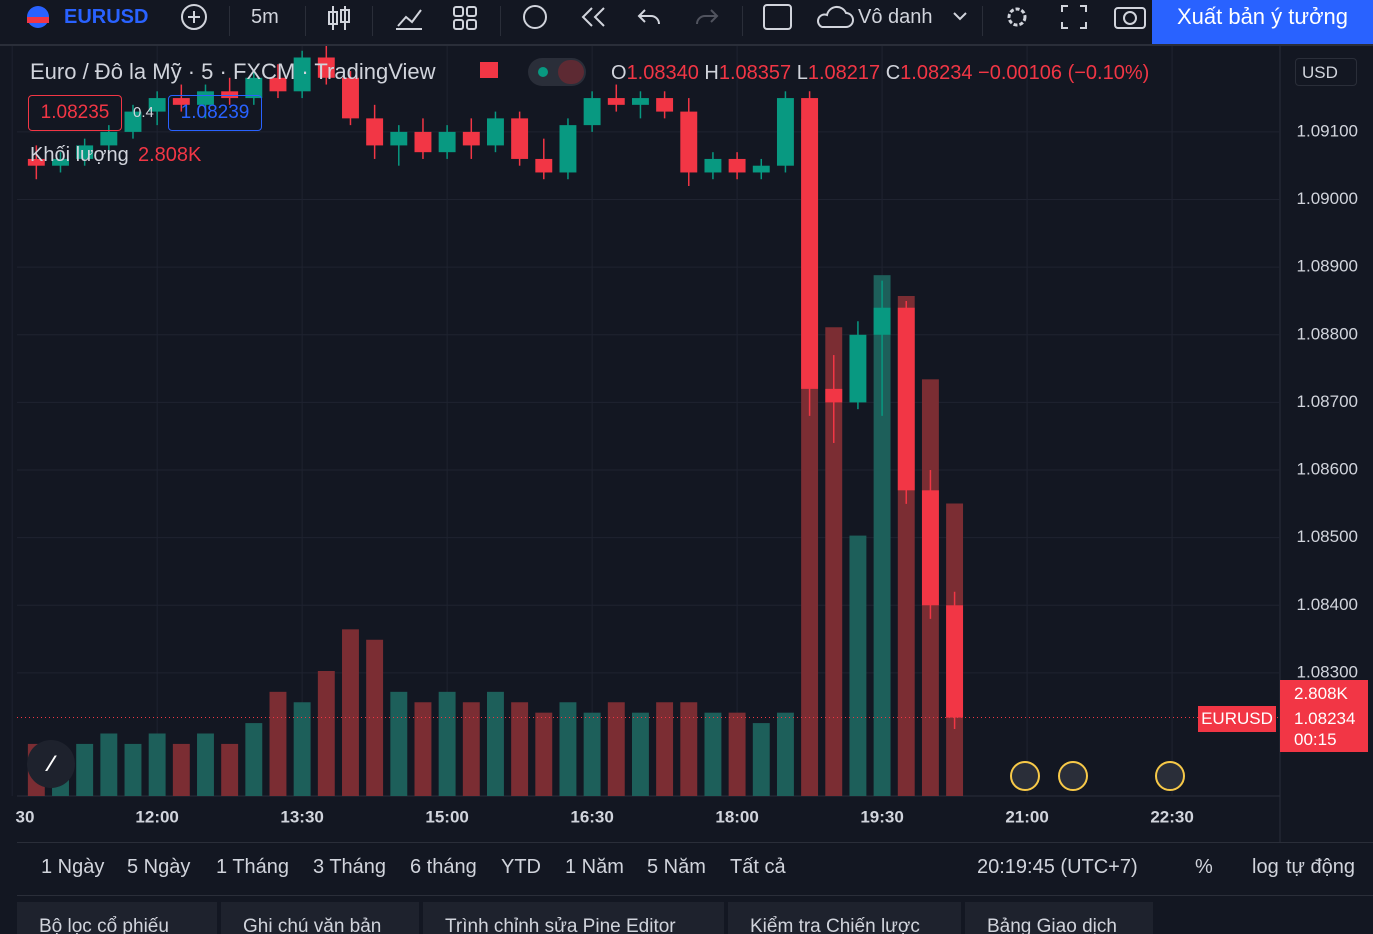  I want to click on range-button: Tất cả, so click(758, 867).